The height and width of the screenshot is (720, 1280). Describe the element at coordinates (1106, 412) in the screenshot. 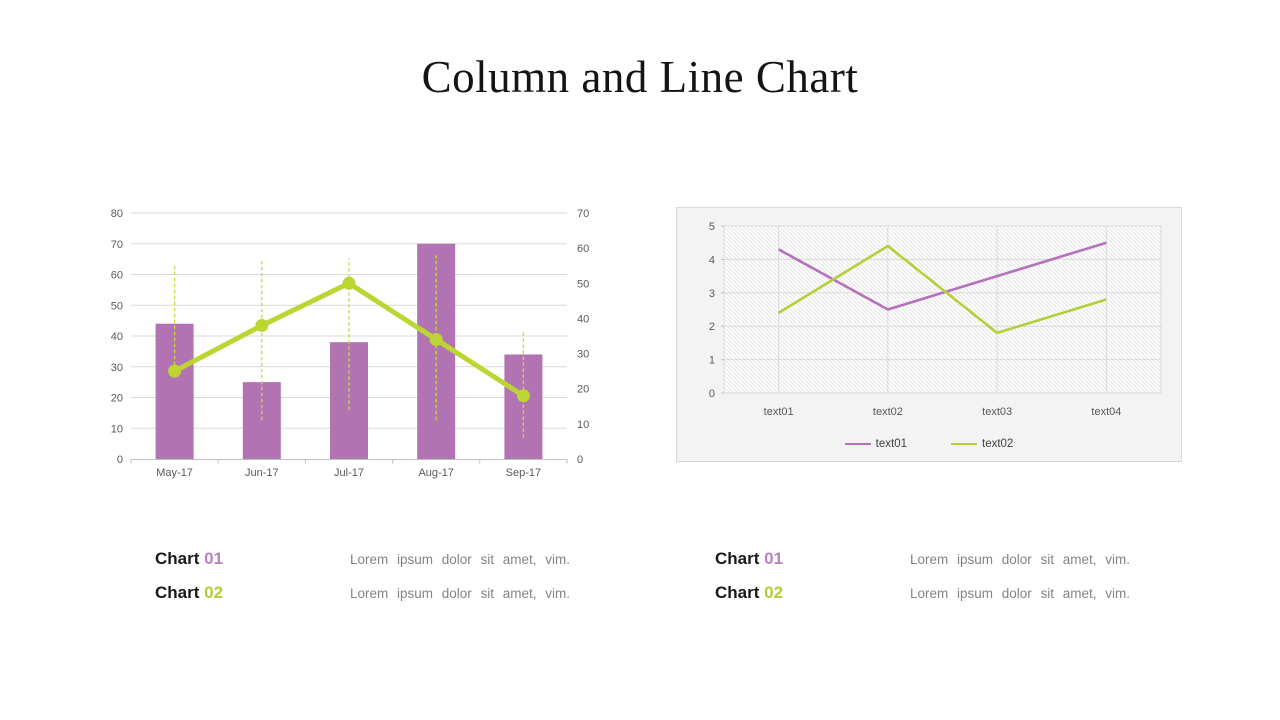

I see `svg-text: text04` at that location.